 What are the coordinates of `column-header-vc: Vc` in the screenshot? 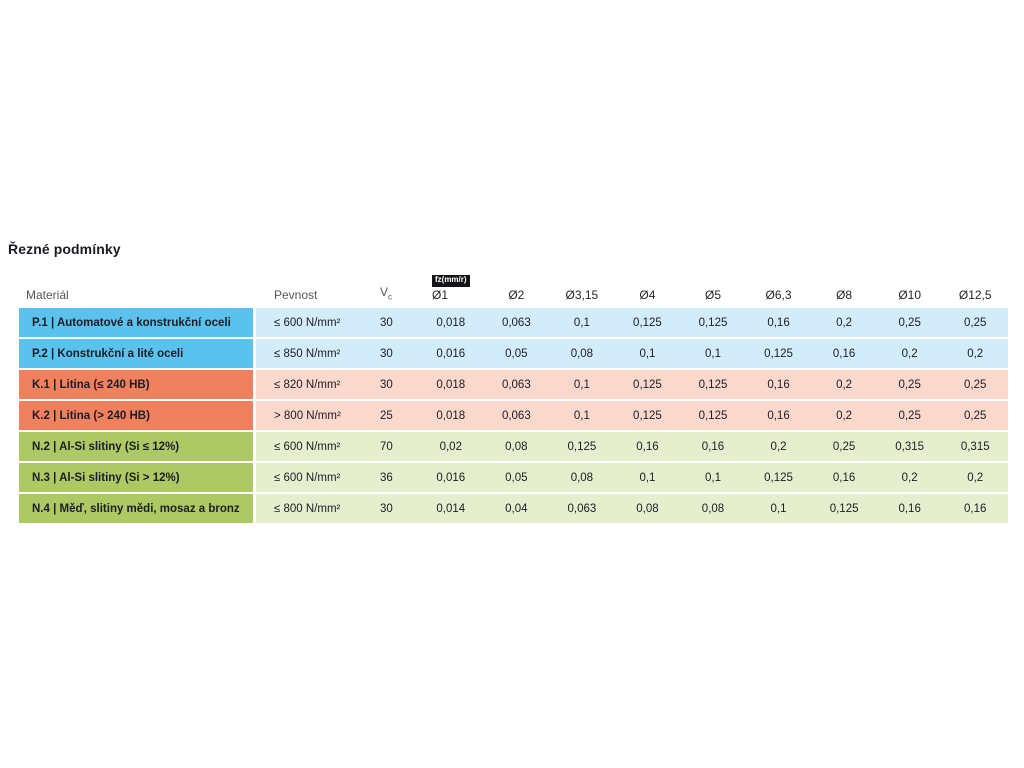 It's located at (393, 293).